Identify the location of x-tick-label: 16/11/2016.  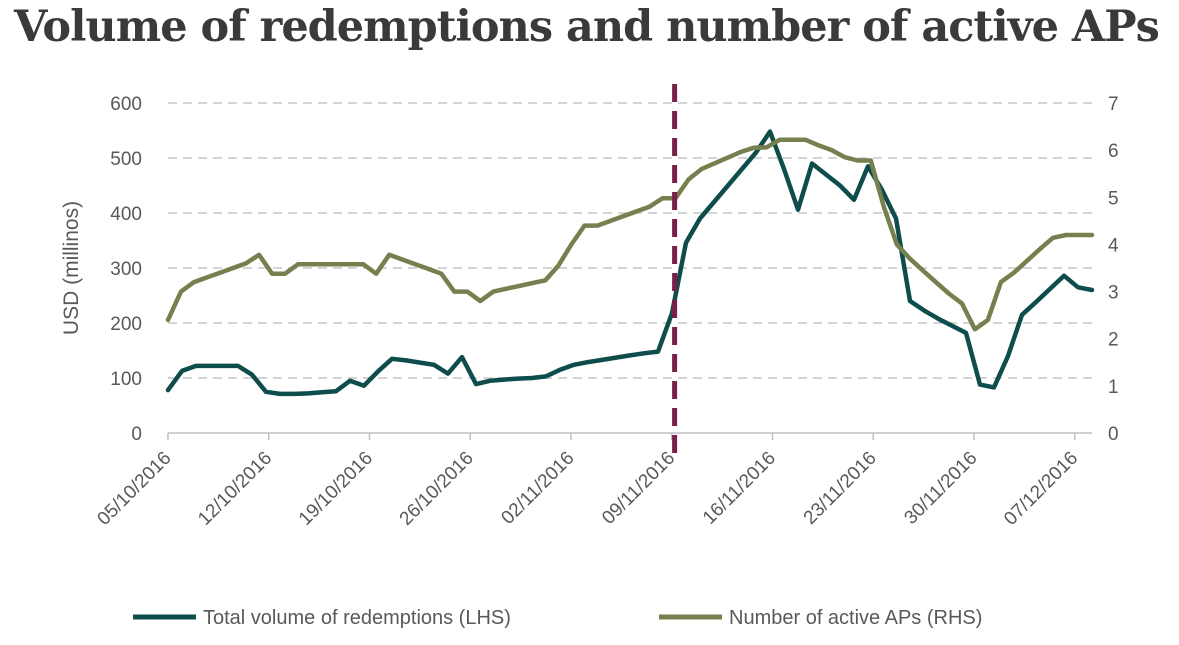
(739, 488).